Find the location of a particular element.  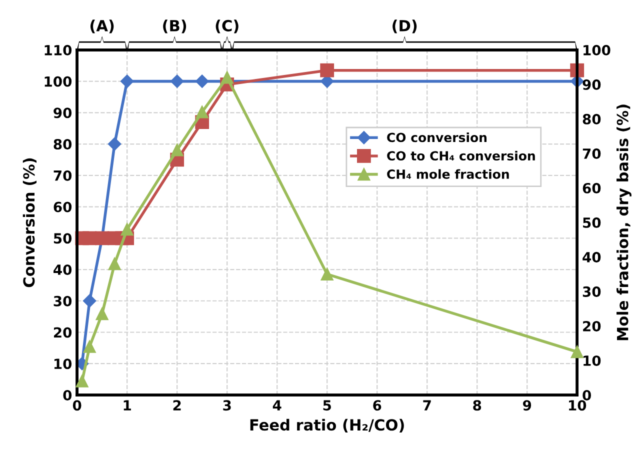

x-tick-label: 5 is located at coordinates (327, 405).